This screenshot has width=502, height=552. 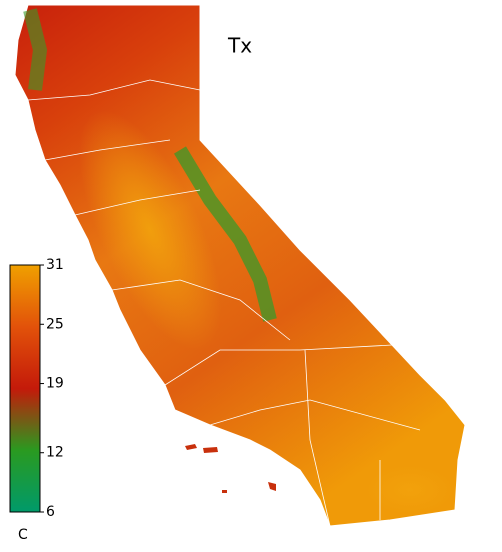 What do you see at coordinates (55, 453) in the screenshot?
I see `colorbar-tick-label: 12` at bounding box center [55, 453].